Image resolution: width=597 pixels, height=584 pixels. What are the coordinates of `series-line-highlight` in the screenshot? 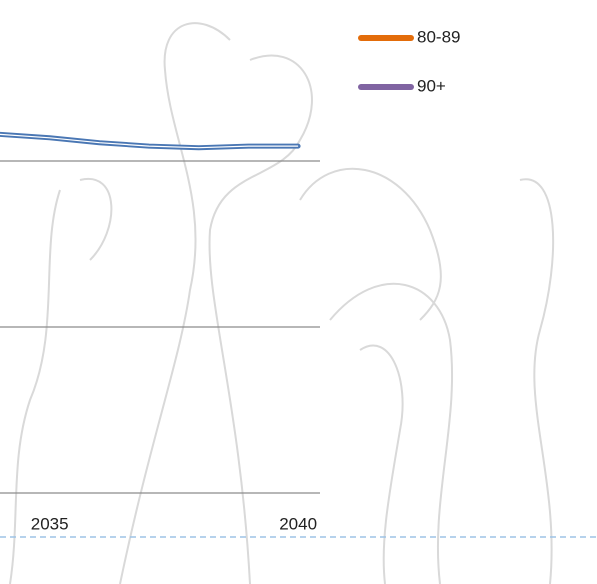 It's located at (149, 141).